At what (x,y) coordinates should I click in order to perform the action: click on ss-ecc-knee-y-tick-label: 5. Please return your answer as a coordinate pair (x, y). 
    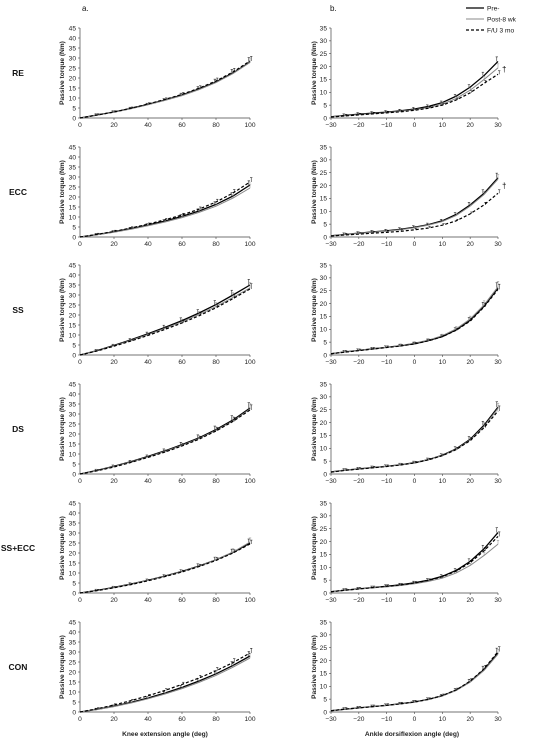
    Looking at the image, I should click on (74, 583).